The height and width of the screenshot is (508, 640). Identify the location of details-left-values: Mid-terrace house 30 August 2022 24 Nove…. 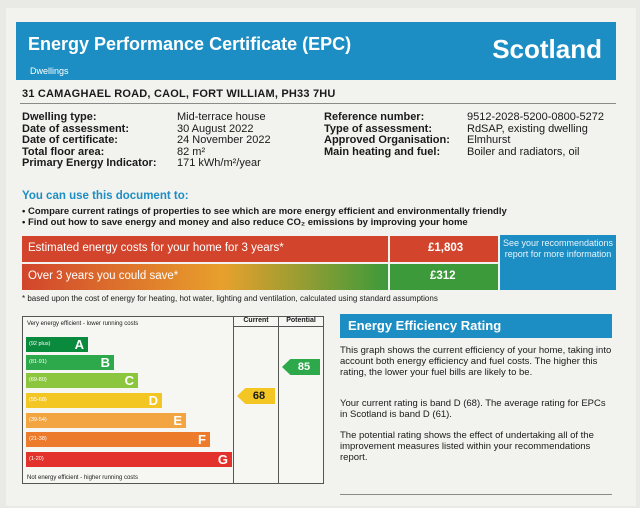
(224, 140).